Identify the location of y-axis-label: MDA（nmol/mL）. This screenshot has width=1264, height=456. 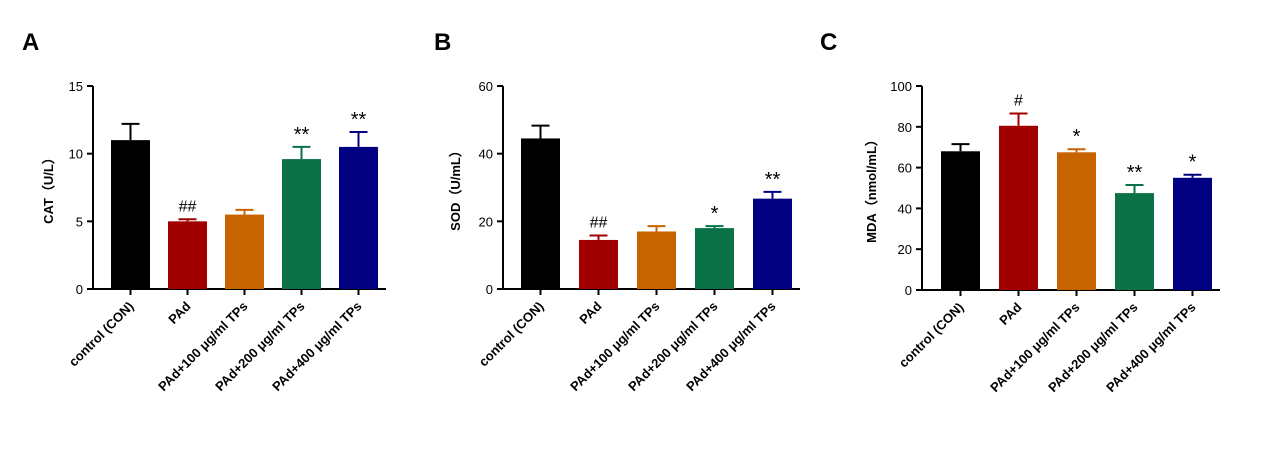
(871, 188).